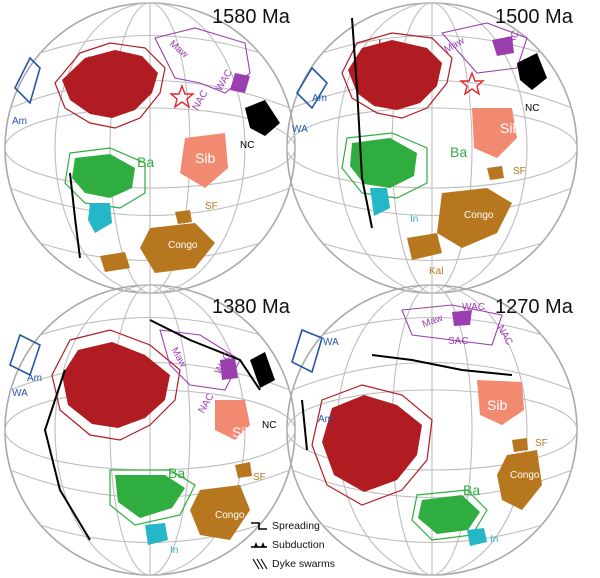  What do you see at coordinates (304, 564) in the screenshot?
I see `legend-dyke-label: Dyke swarms` at bounding box center [304, 564].